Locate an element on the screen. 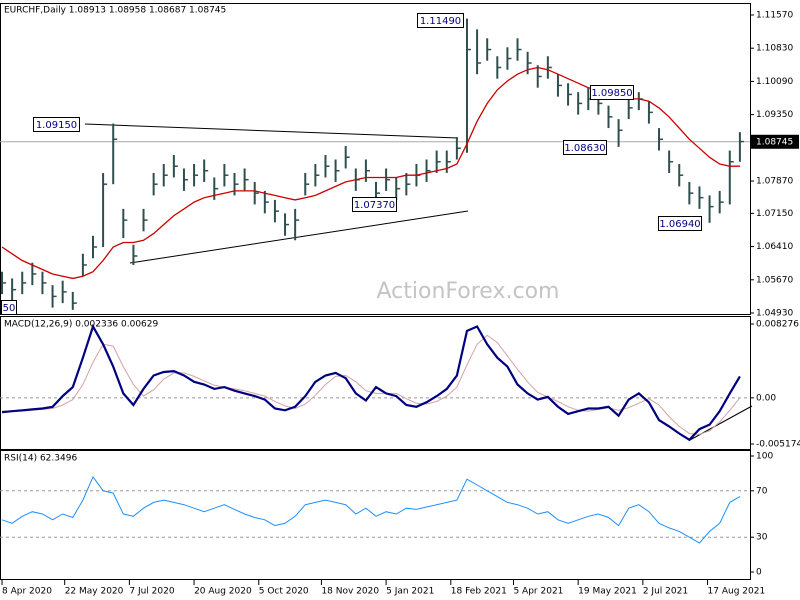  x-tick-label: 2 Jul 2021 is located at coordinates (665, 592).